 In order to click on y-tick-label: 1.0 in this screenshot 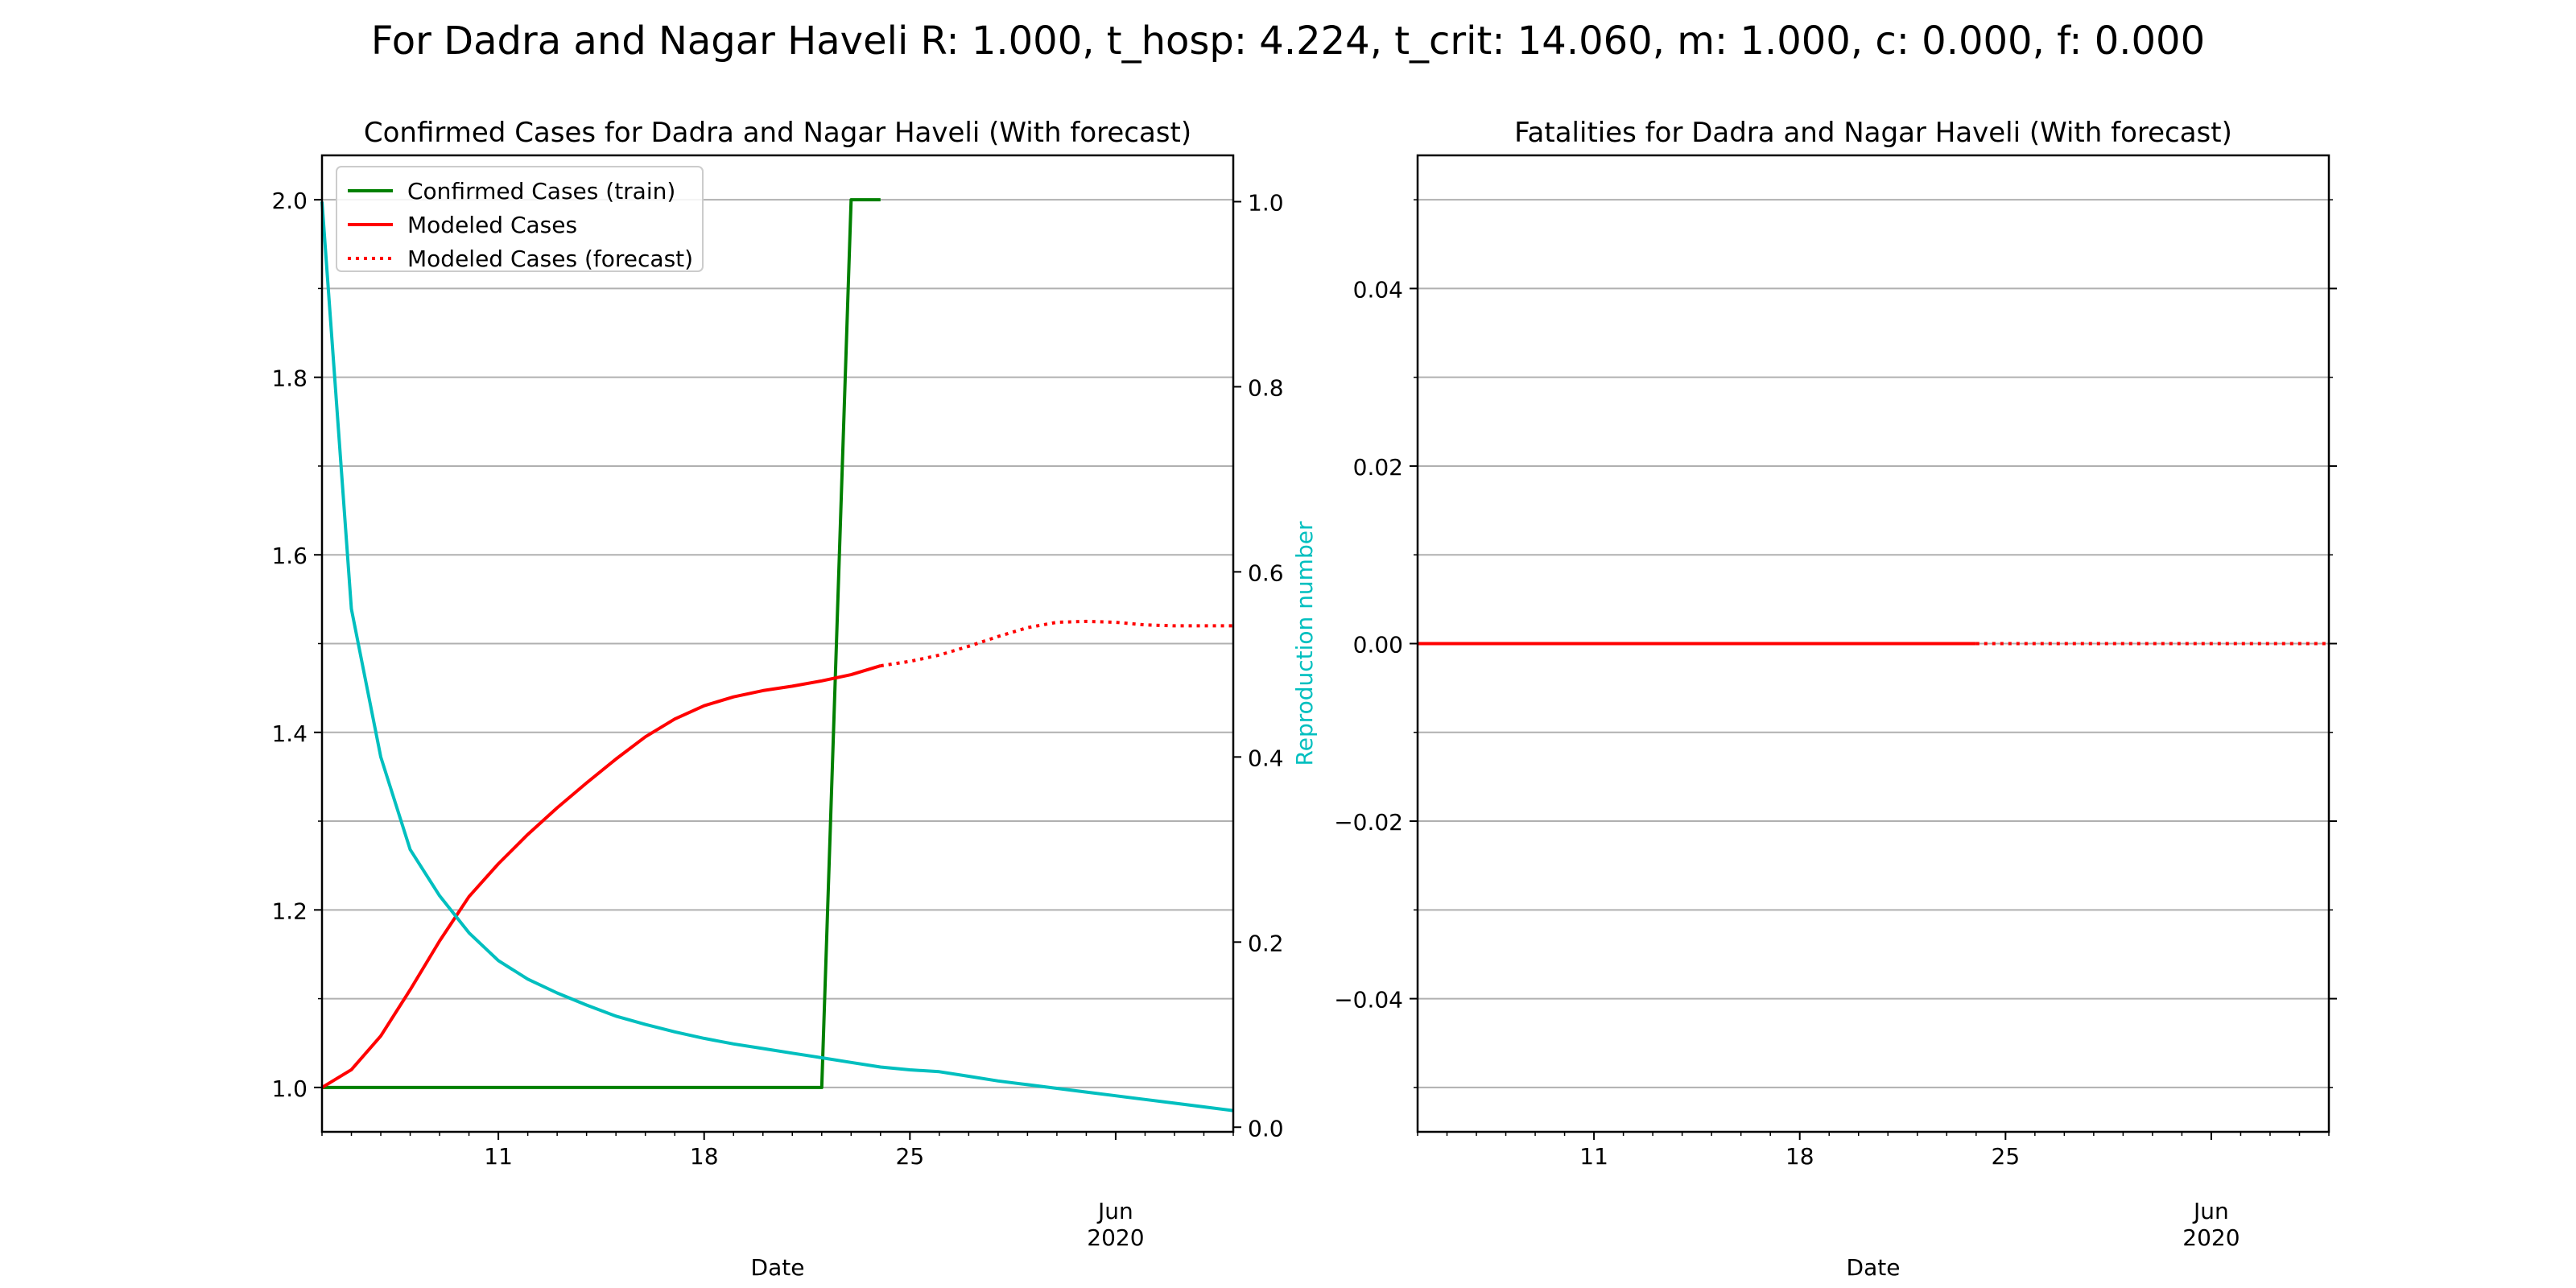, I will do `click(289, 1088)`.